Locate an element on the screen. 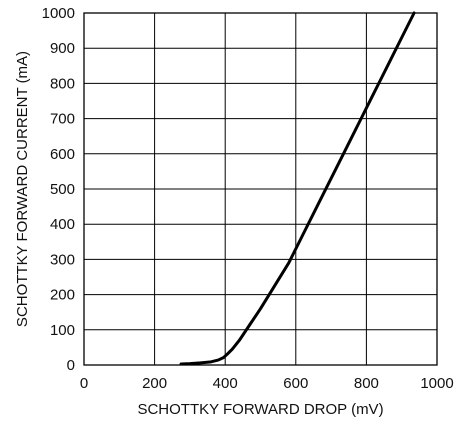  y-tick-label: 200 is located at coordinates (62, 295).